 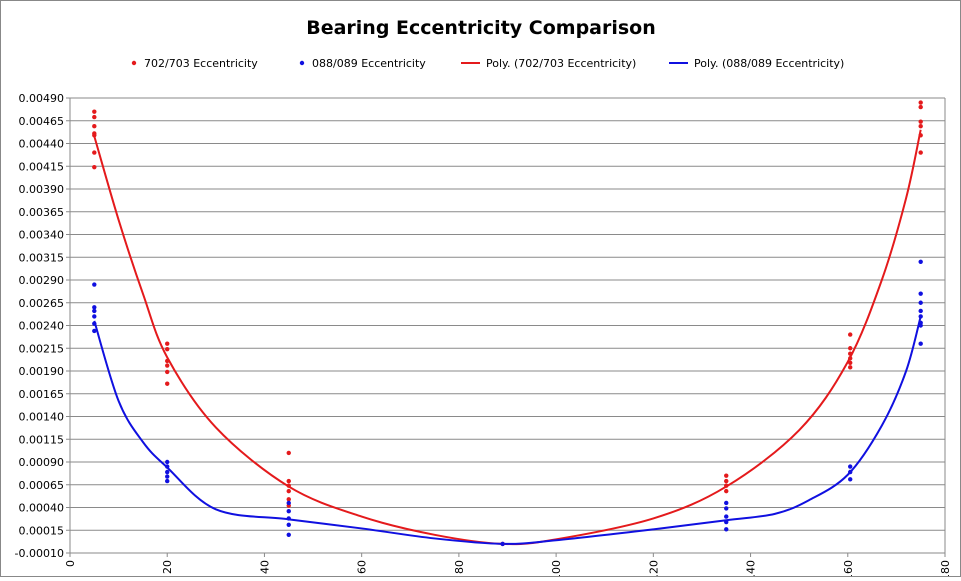 I want to click on y-tick-label: 0.00240, so click(x=42, y=326).